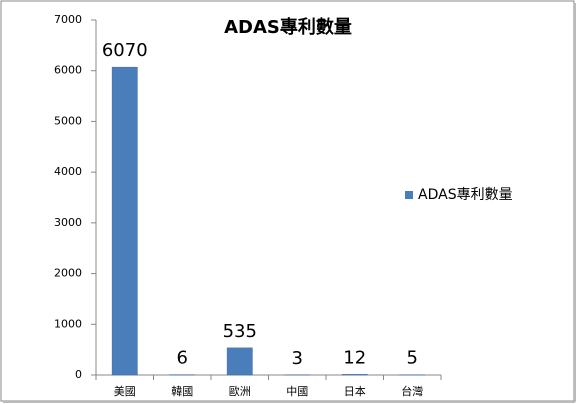 This screenshot has width=577, height=404. I want to click on data-label: 6070, so click(125, 50).